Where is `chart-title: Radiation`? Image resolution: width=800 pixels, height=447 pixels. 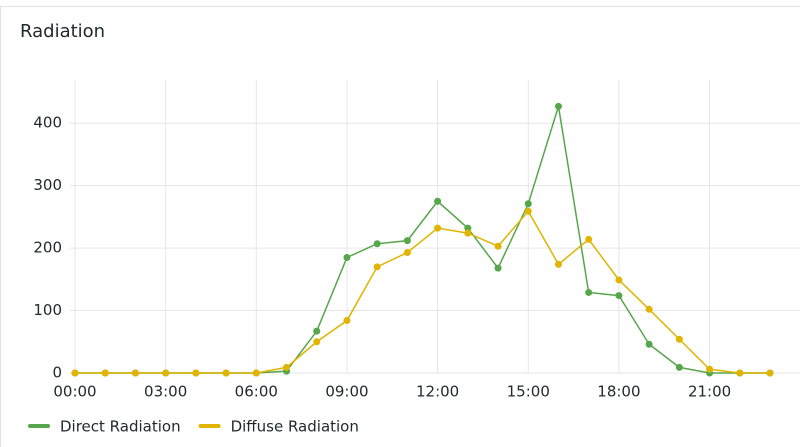 chart-title: Radiation is located at coordinates (62, 31).